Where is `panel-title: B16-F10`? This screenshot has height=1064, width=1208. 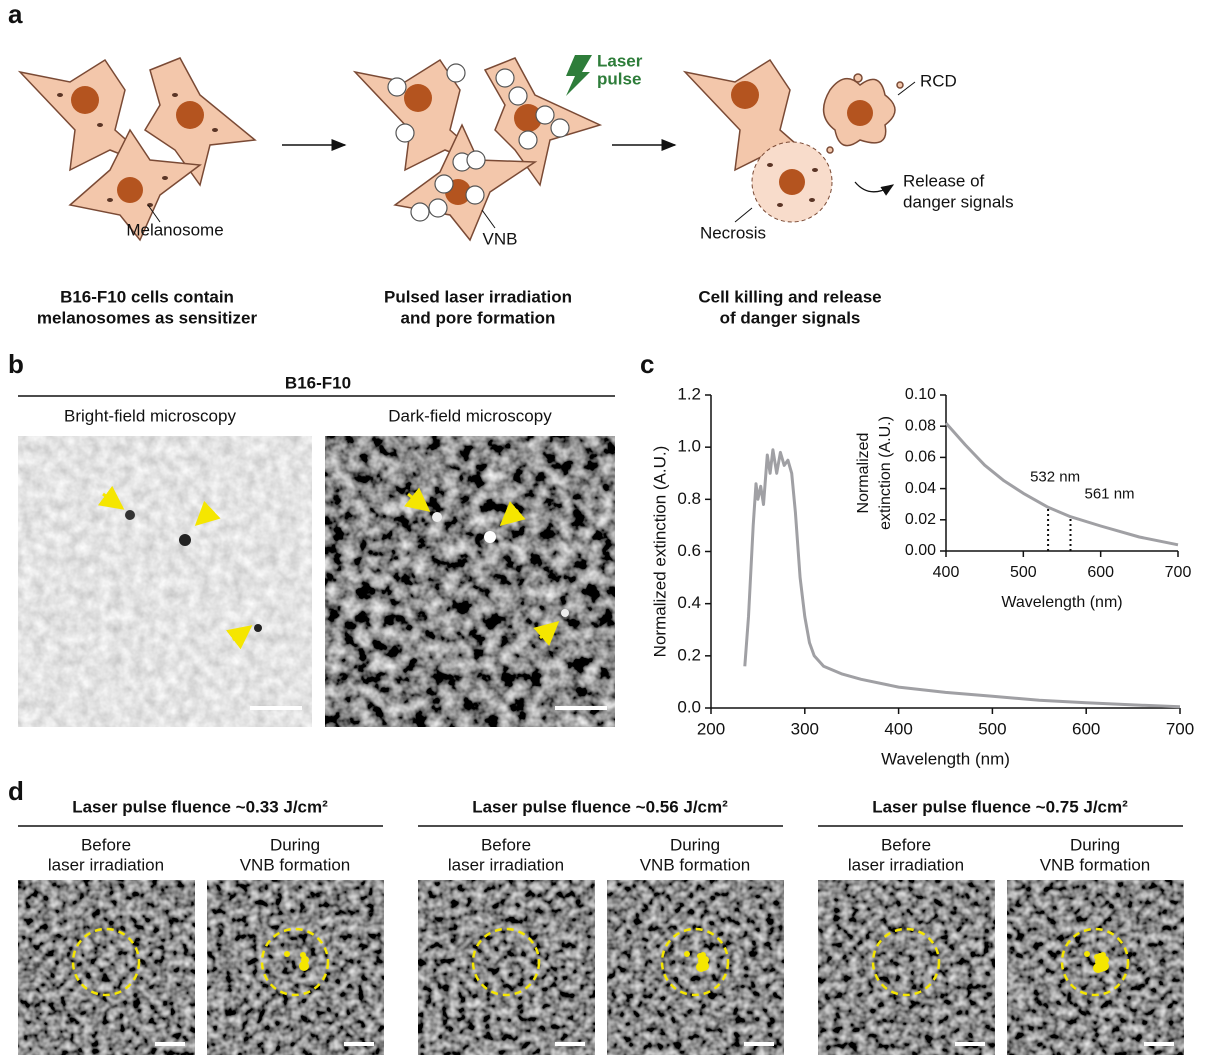 panel-title: B16-F10 is located at coordinates (318, 382).